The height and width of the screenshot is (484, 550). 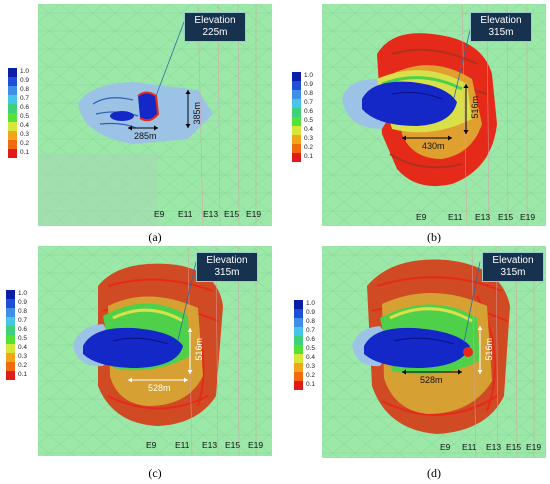 I want to click on panel-c-xlabel-1: E11, so click(x=182, y=445).